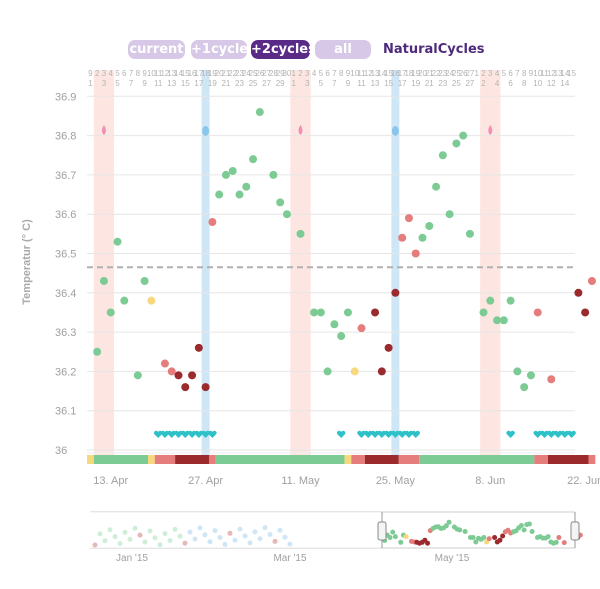 The image size is (600, 589). I want to click on day-label-top: 8, so click(524, 73).